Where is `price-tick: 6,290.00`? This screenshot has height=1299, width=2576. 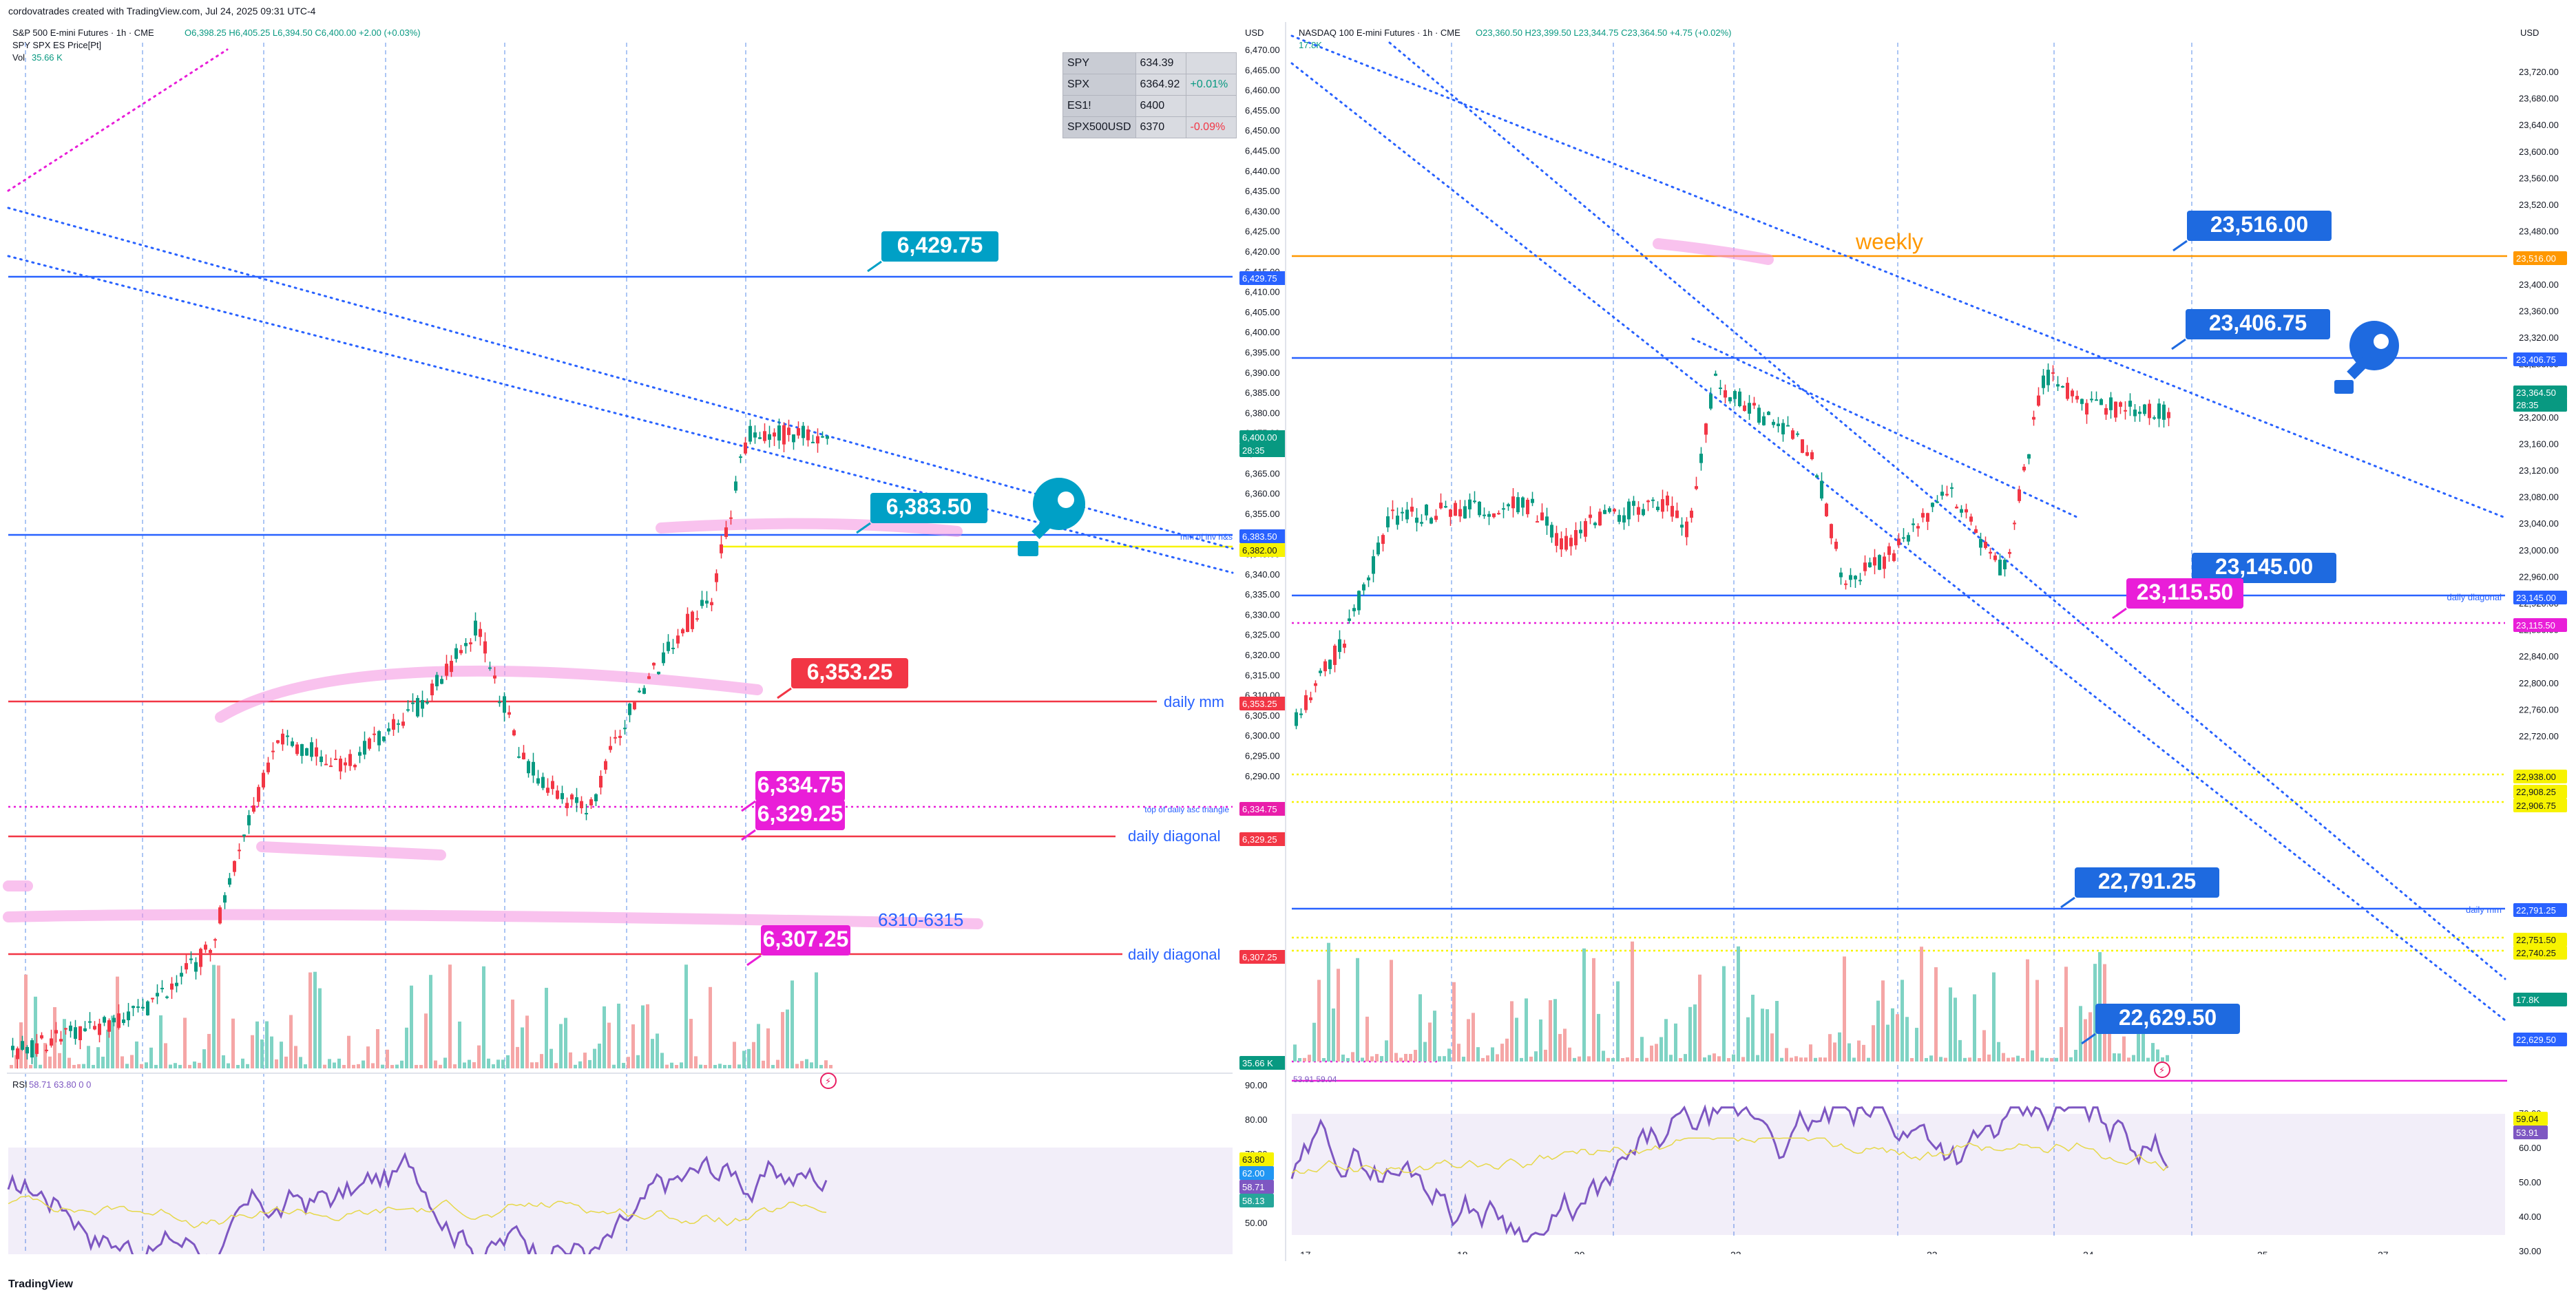
price-tick: 6,290.00 is located at coordinates (1262, 776).